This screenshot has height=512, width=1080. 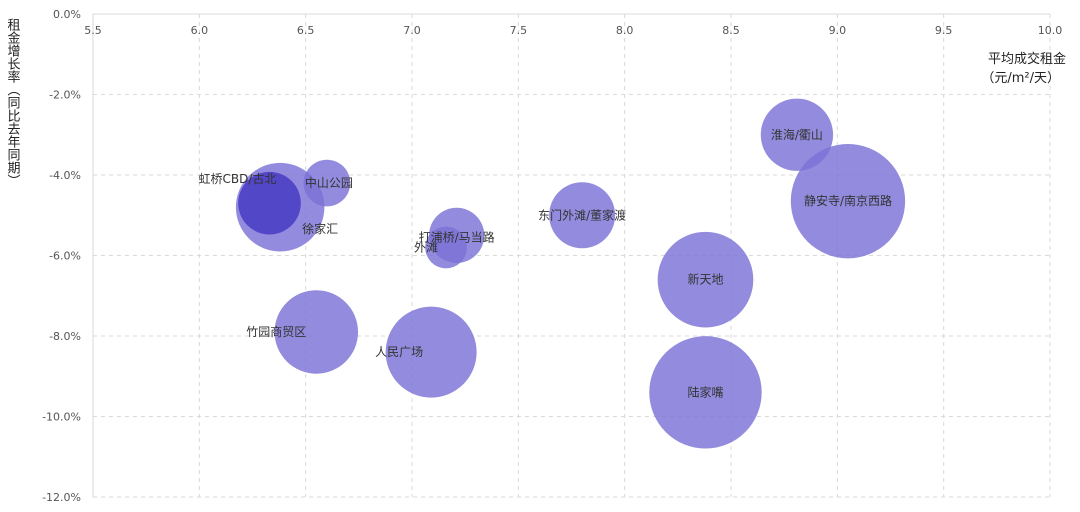 I want to click on bubble-label: 中山公园, so click(x=329, y=182).